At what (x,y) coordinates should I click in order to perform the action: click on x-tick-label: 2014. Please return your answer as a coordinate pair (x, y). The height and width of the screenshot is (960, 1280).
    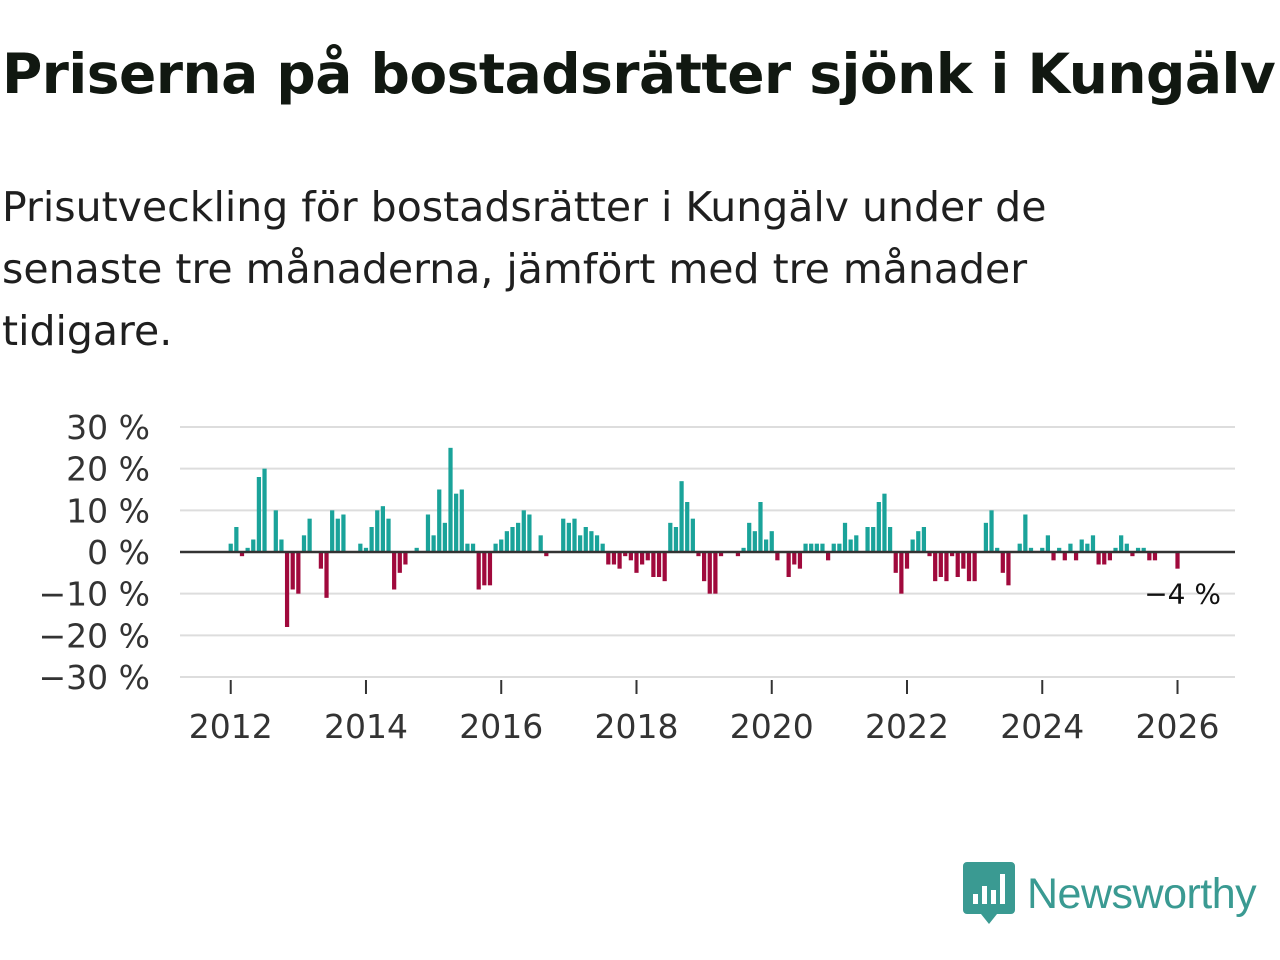
    Looking at the image, I should click on (366, 726).